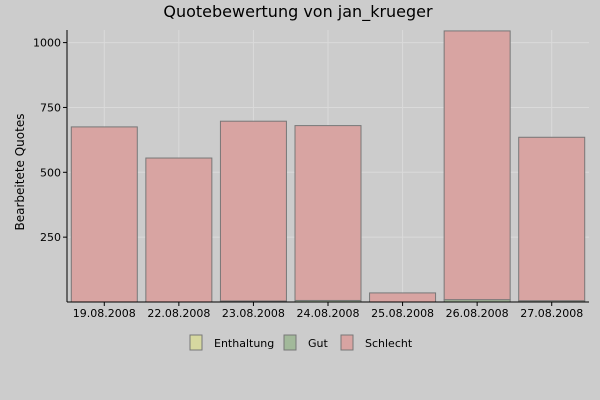 The width and height of the screenshot is (600, 400). What do you see at coordinates (551, 313) in the screenshot?
I see `x-tick-label: 27.08.2008` at bounding box center [551, 313].